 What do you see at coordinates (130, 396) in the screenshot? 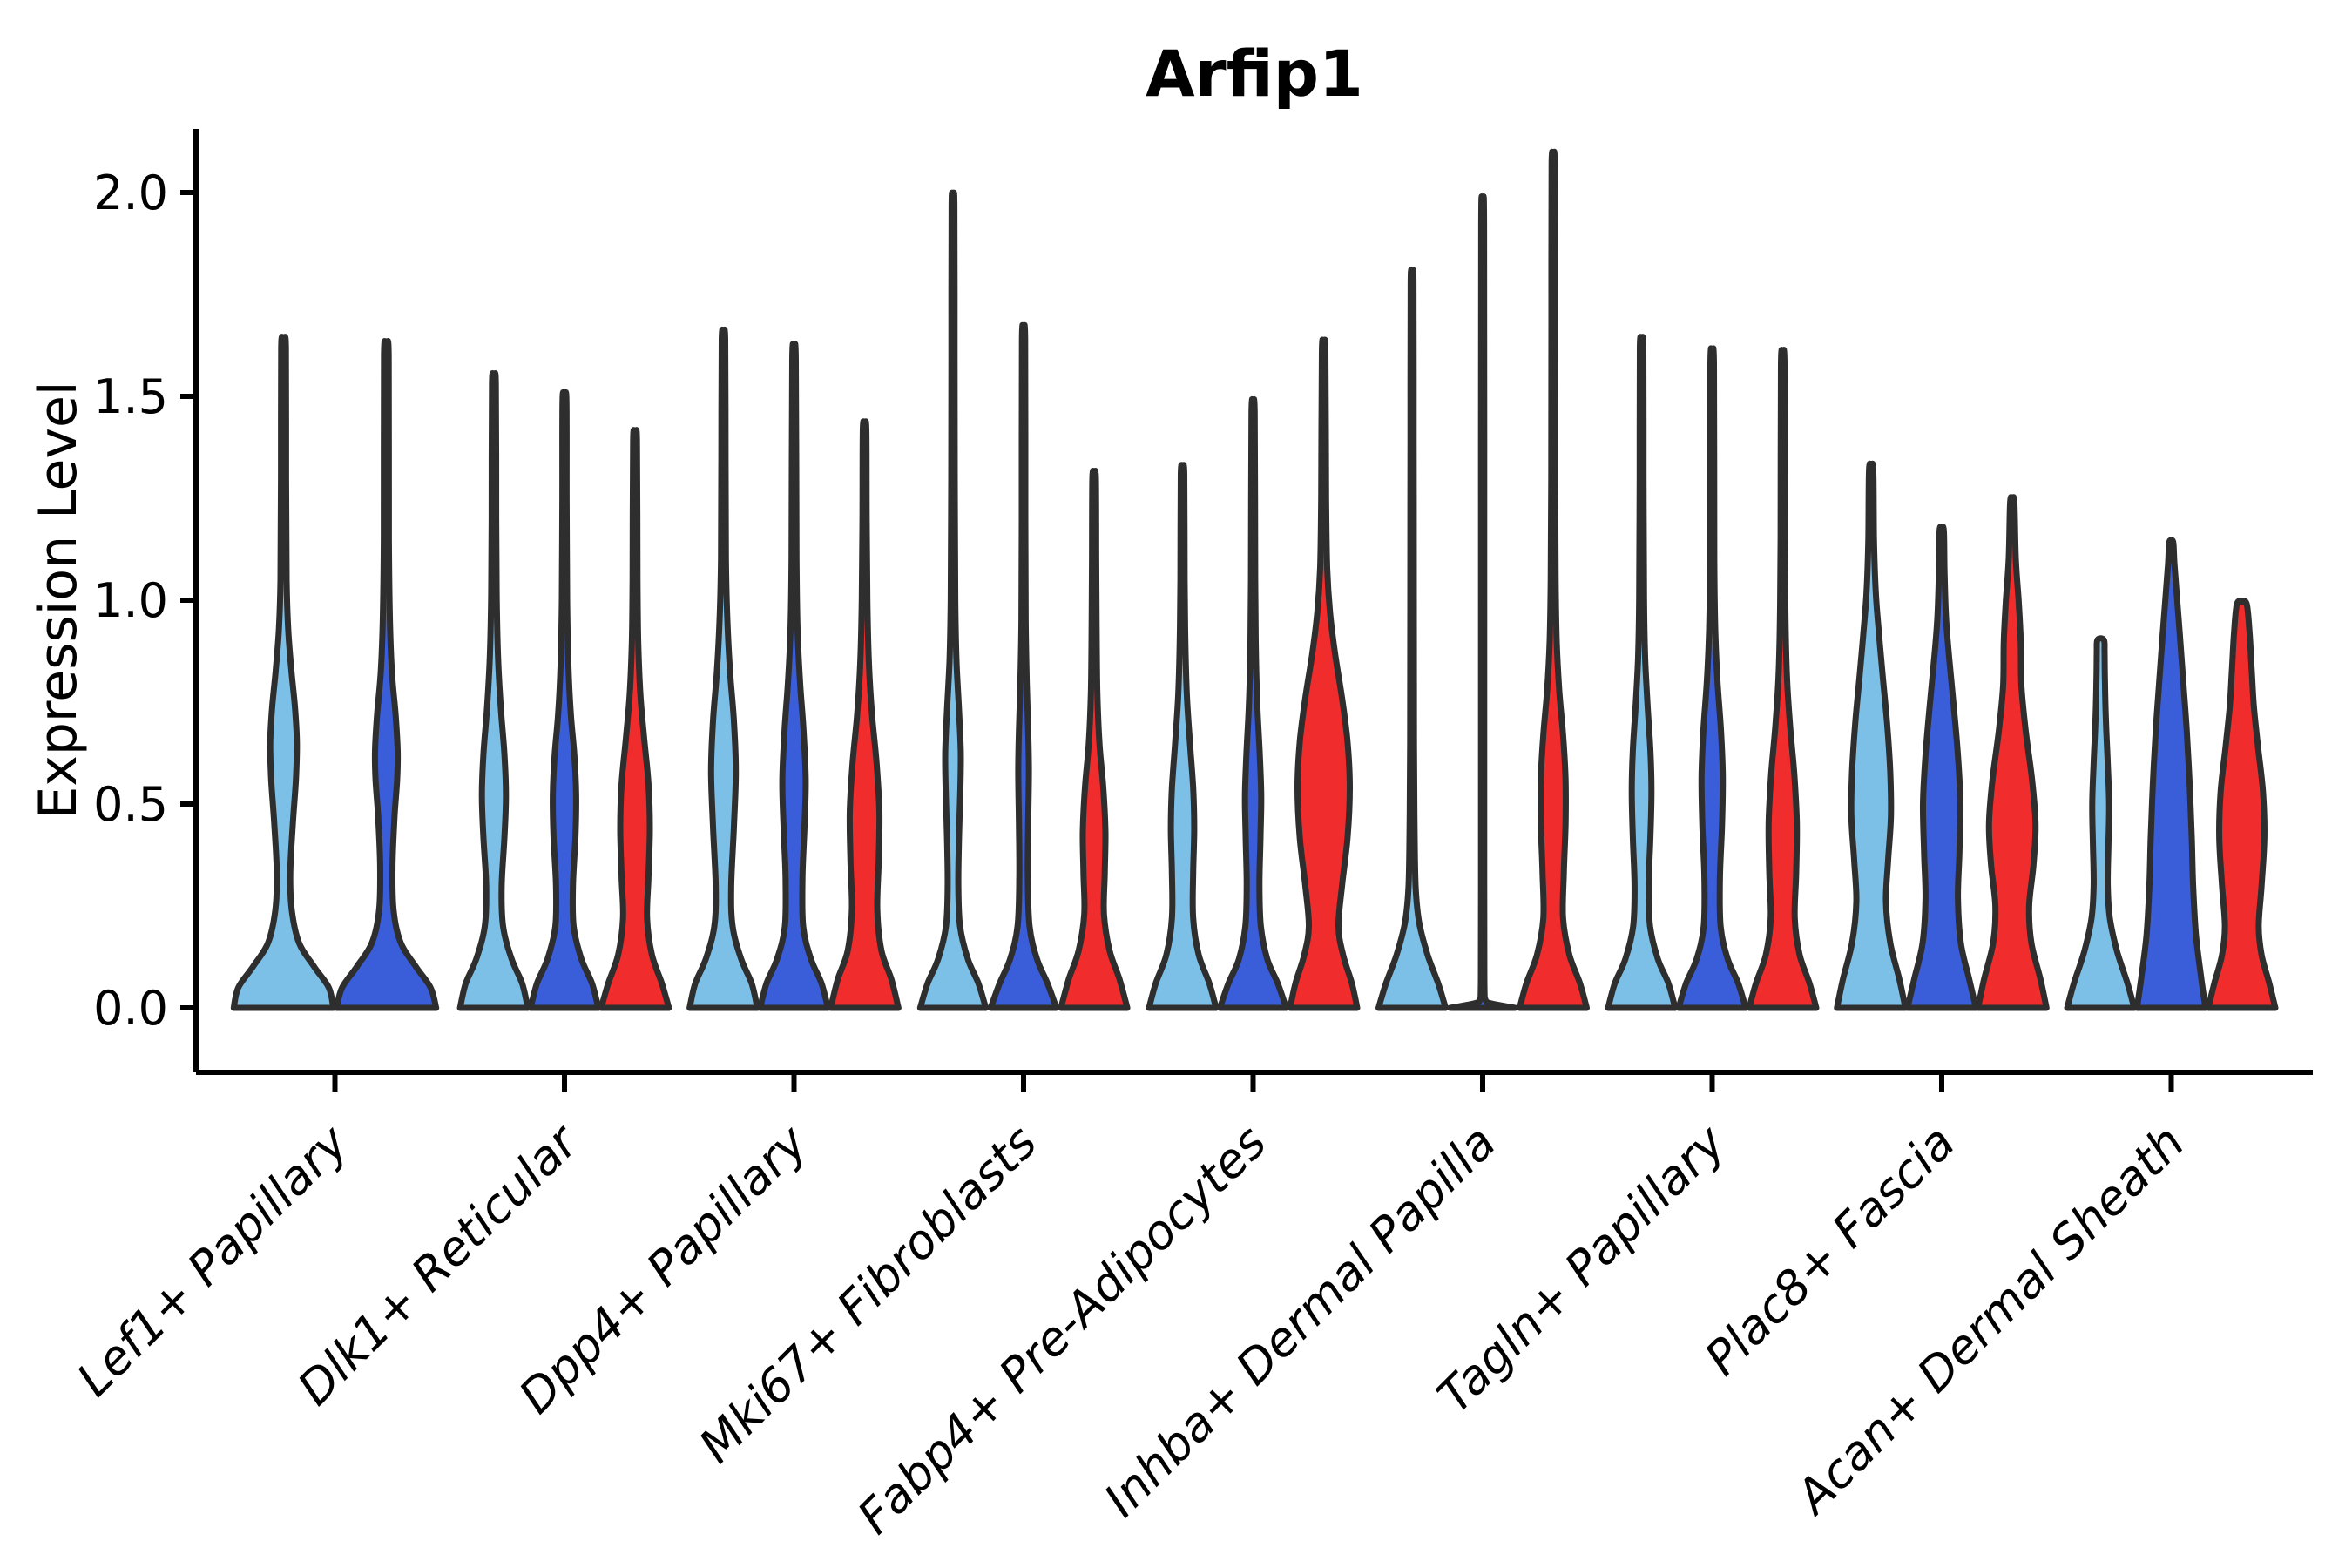
I see `y-tick-label: 1.5` at bounding box center [130, 396].